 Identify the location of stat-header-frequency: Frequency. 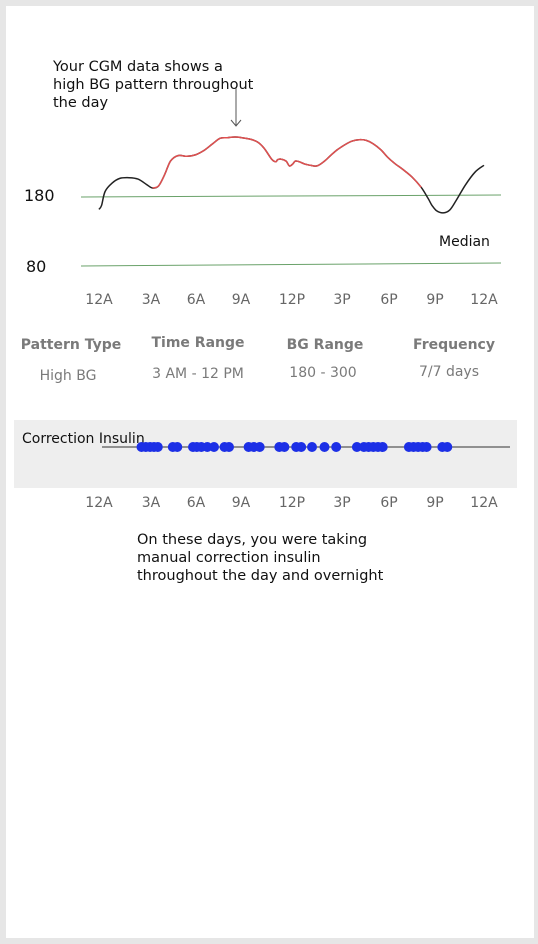
(454, 345).